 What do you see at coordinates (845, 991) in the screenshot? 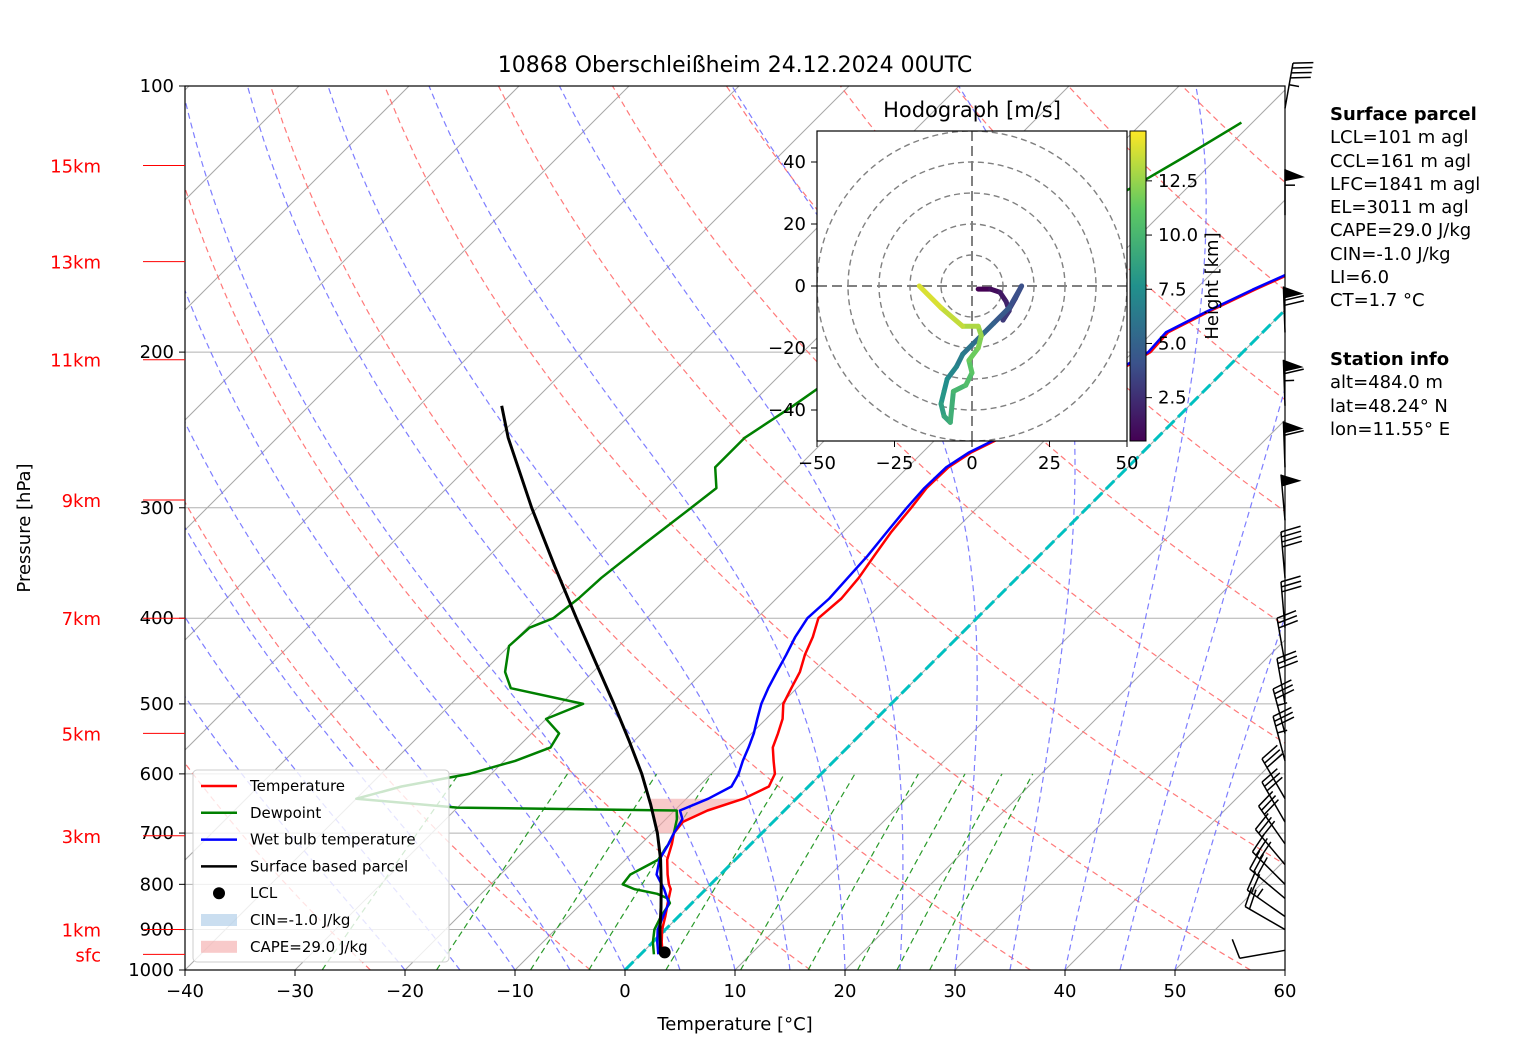
I see `x-tick-label: 20` at bounding box center [845, 991].